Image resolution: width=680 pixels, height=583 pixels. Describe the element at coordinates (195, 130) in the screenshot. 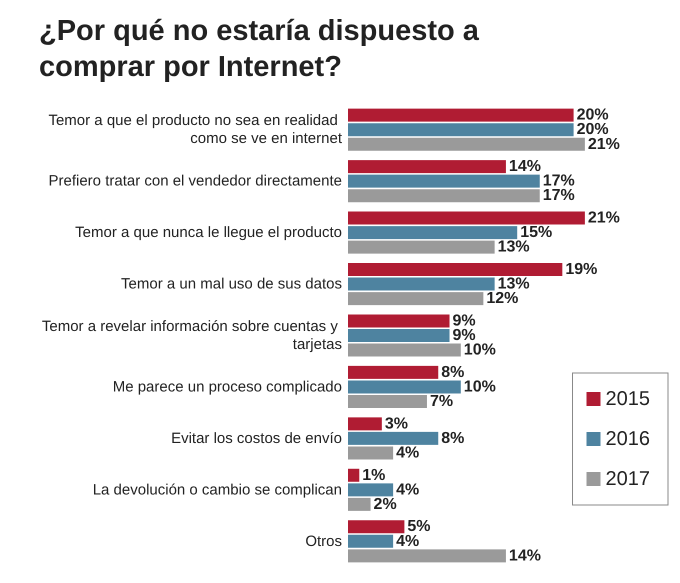

I see `y-tick-label: Temor a que el producto no sea en realidad como se ve en internet` at that location.